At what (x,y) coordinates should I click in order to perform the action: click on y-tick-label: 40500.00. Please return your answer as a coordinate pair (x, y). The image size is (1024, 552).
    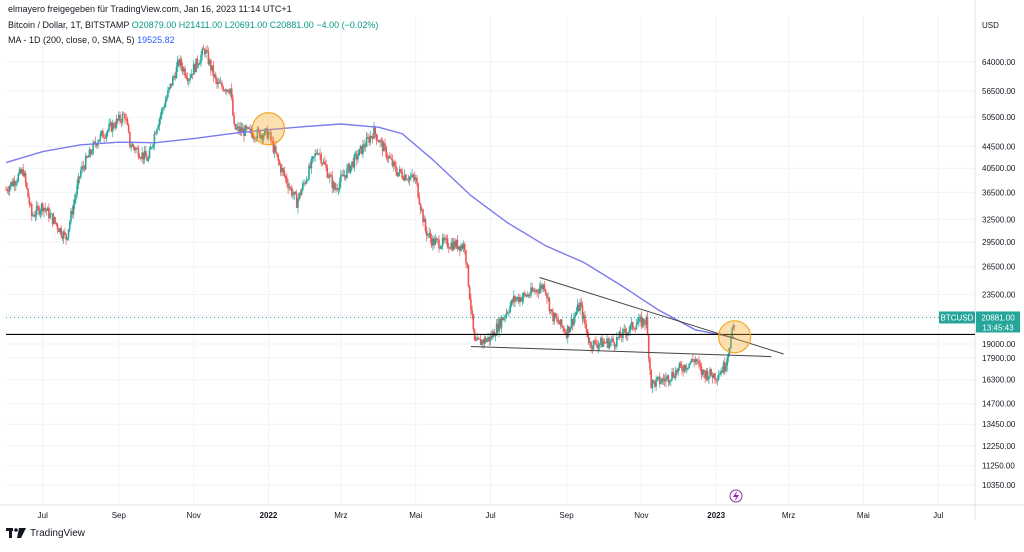
    Looking at the image, I should click on (999, 168).